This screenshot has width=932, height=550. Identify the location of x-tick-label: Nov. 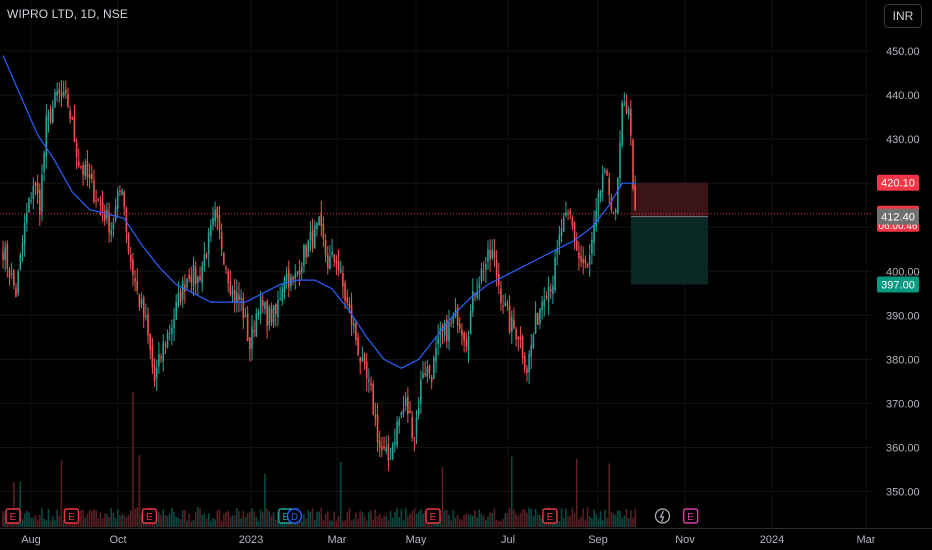
(685, 540).